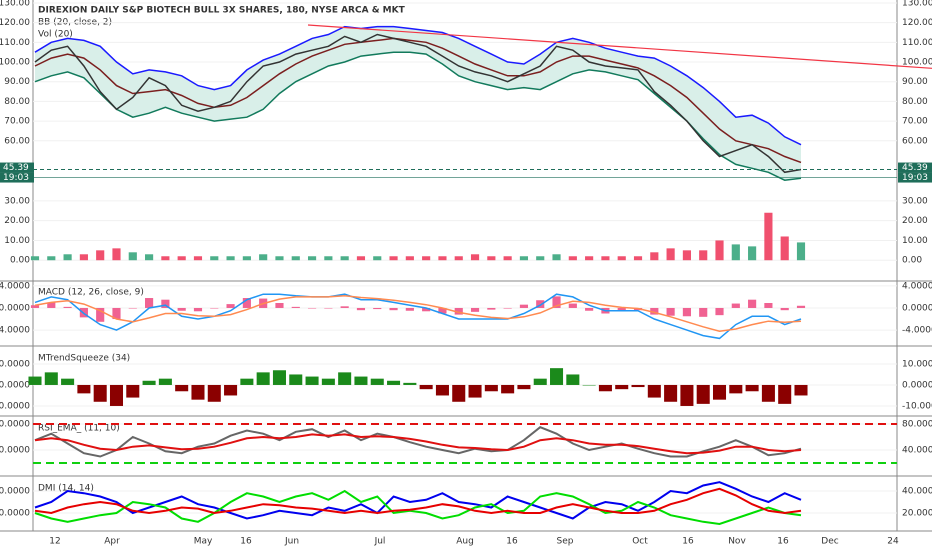  What do you see at coordinates (17, 102) in the screenshot?
I see `y-tick-label: 80.00` at bounding box center [17, 102].